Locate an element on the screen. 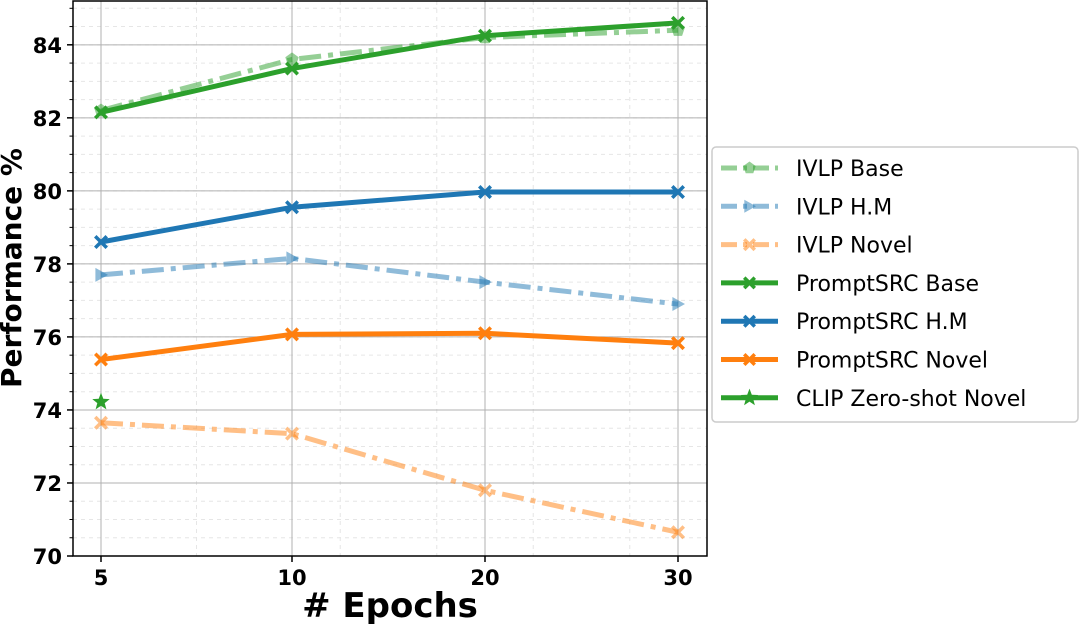 Image resolution: width=1080 pixels, height=625 pixels. y-tick-label: 78 is located at coordinates (47, 265).